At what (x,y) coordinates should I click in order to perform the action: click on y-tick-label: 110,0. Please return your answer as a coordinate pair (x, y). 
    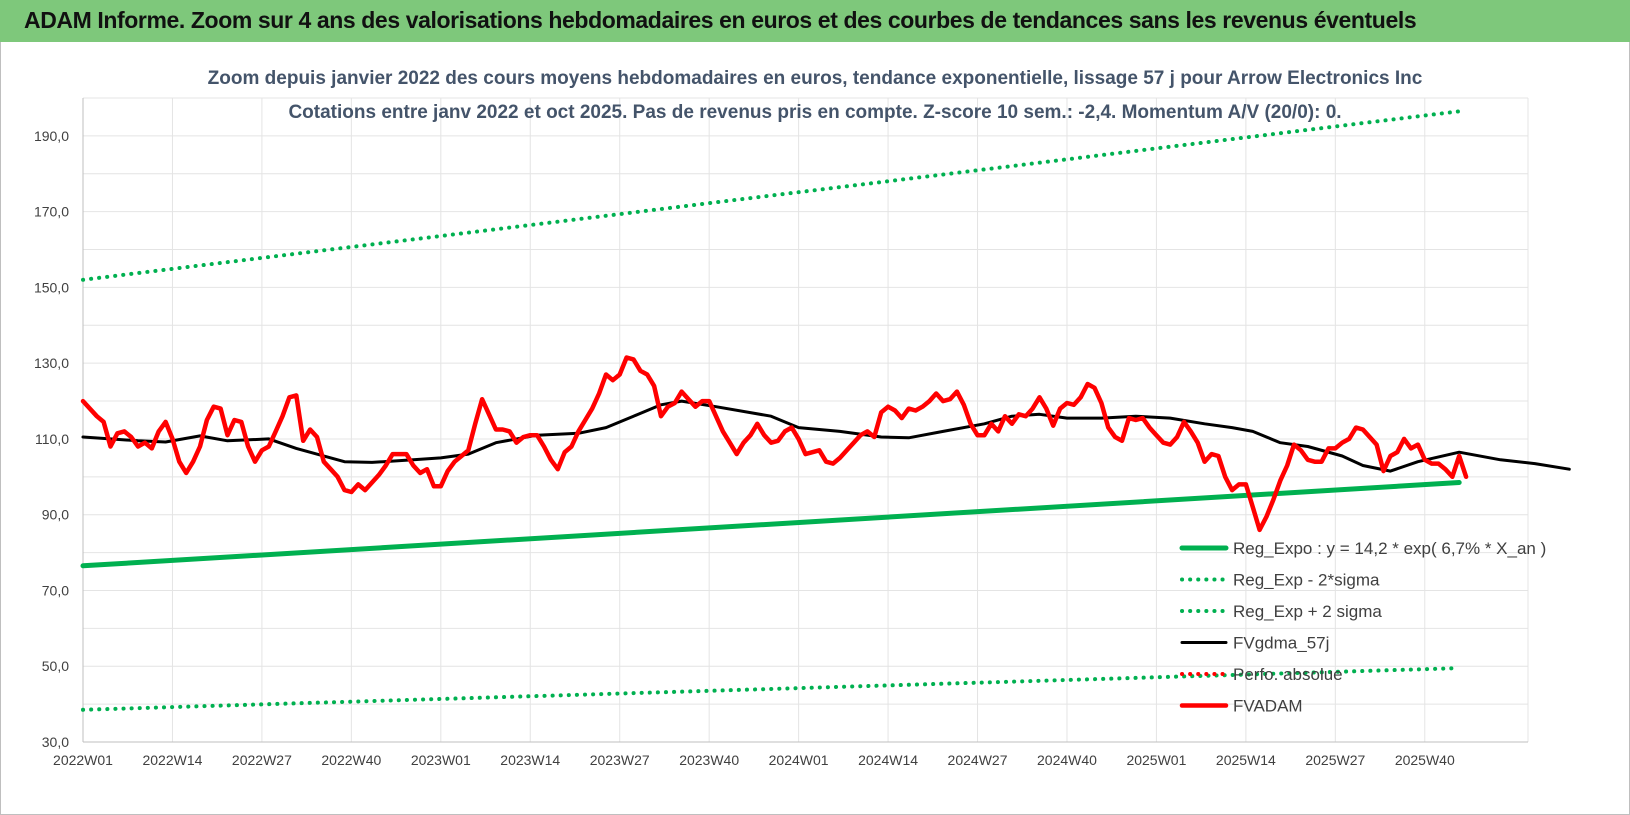
    Looking at the image, I should click on (52, 439).